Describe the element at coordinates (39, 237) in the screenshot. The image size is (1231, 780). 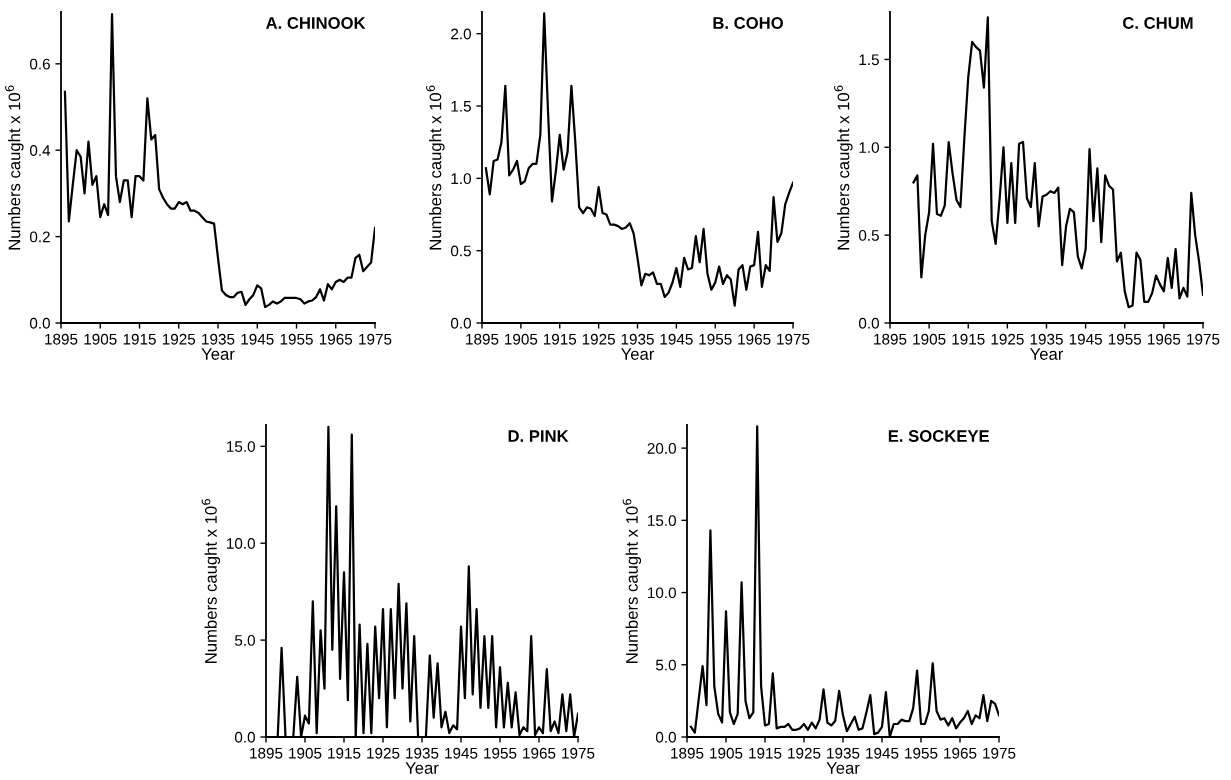
I see `y-tick-label: 0.2` at that location.